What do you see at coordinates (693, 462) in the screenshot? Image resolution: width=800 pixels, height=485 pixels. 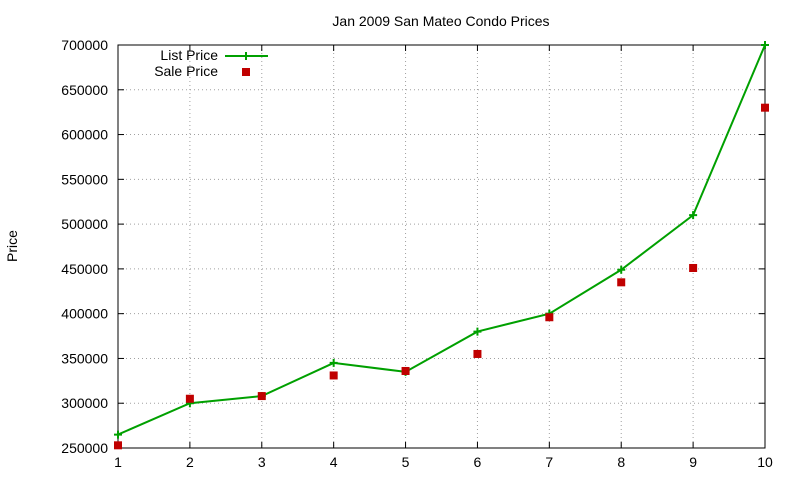 I see `x-tick-label: 9` at bounding box center [693, 462].